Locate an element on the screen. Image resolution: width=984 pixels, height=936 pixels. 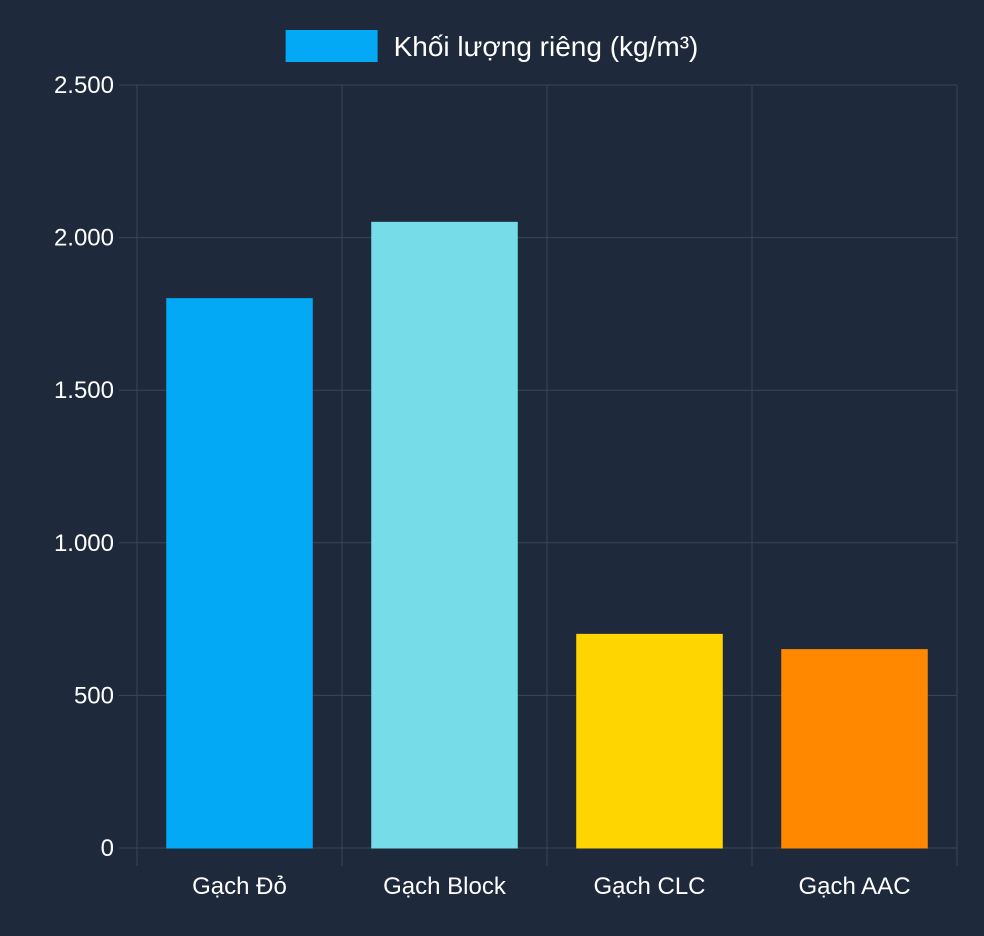
y-tick-label: 1.500 is located at coordinates (84, 390).